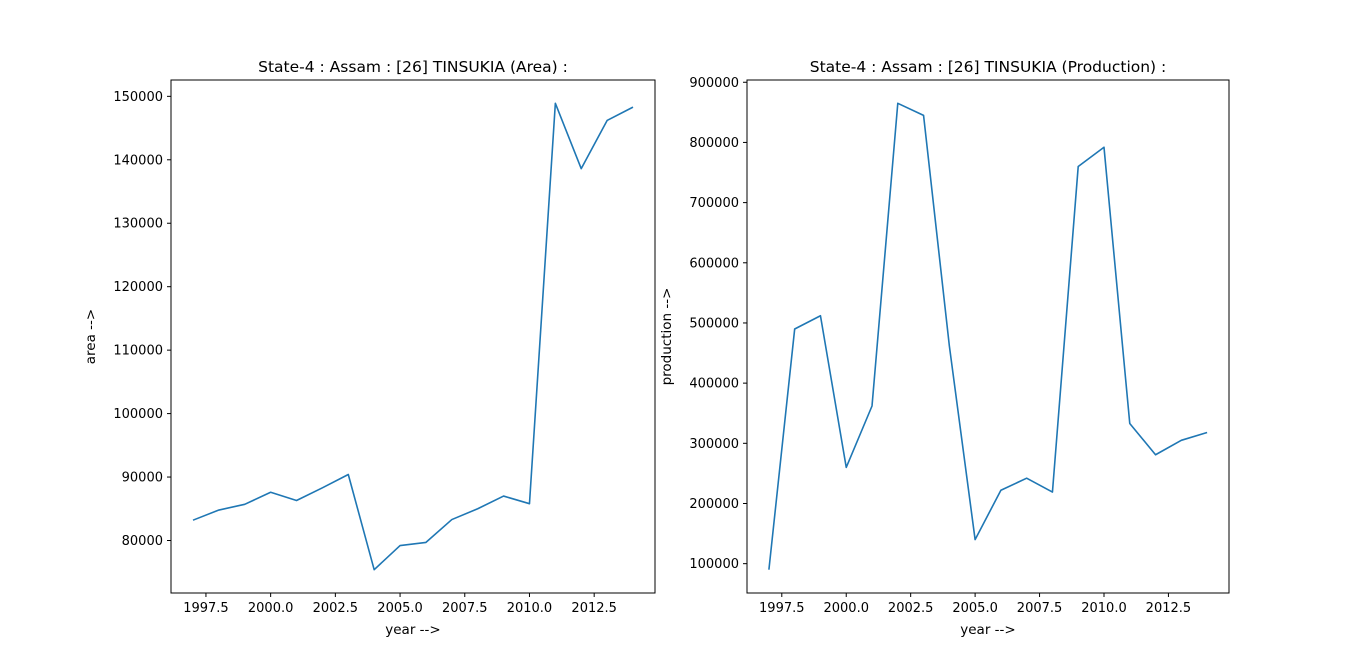 This screenshot has width=1366, height=671. What do you see at coordinates (138, 287) in the screenshot?
I see `y-tick-label: 120000` at bounding box center [138, 287].